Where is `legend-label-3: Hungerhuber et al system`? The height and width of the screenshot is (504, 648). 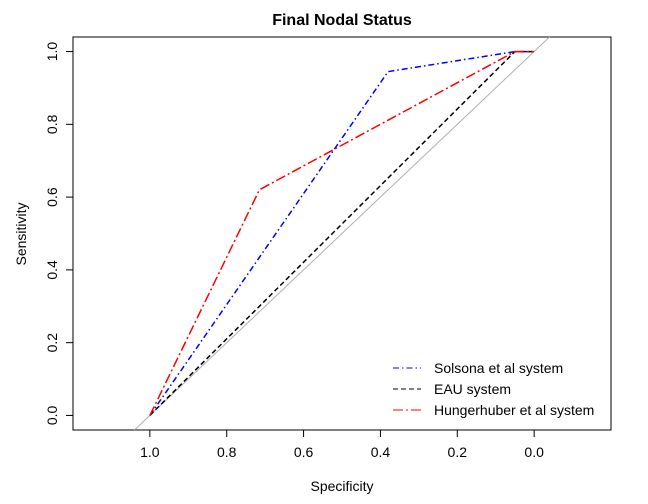
legend-label-3: Hungerhuber et al system is located at coordinates (514, 410).